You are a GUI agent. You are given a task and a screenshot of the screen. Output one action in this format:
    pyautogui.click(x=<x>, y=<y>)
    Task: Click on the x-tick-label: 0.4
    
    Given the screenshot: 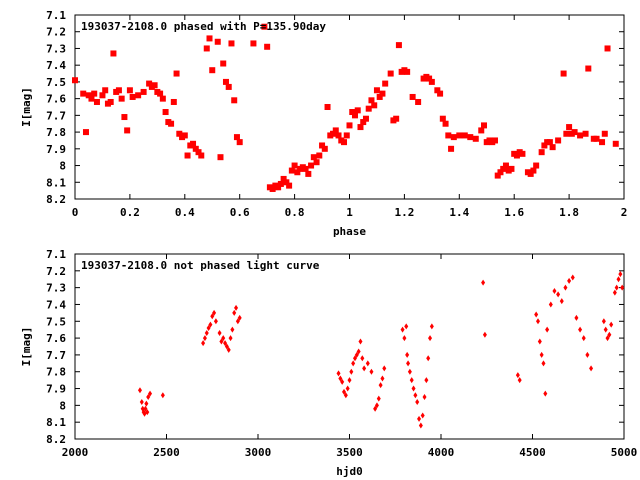 What is the action you would take?
    pyautogui.click(x=185, y=212)
    